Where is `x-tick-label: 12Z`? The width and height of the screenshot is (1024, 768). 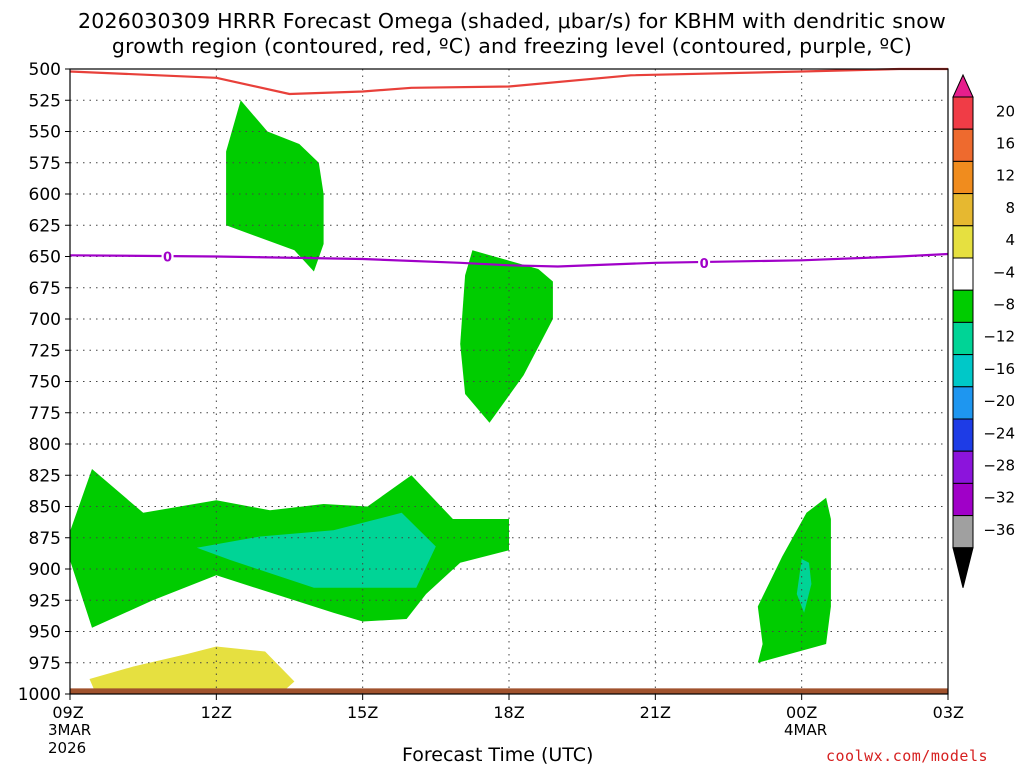
x-tick-label: 12Z is located at coordinates (216, 712).